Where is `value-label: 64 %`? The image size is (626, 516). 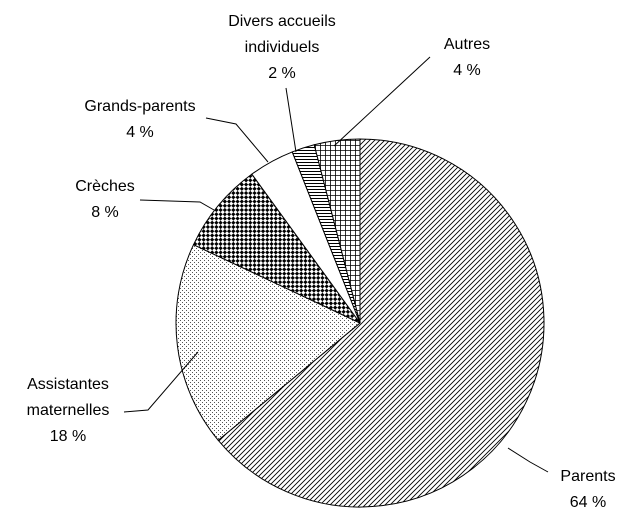 value-label: 64 % is located at coordinates (588, 502).